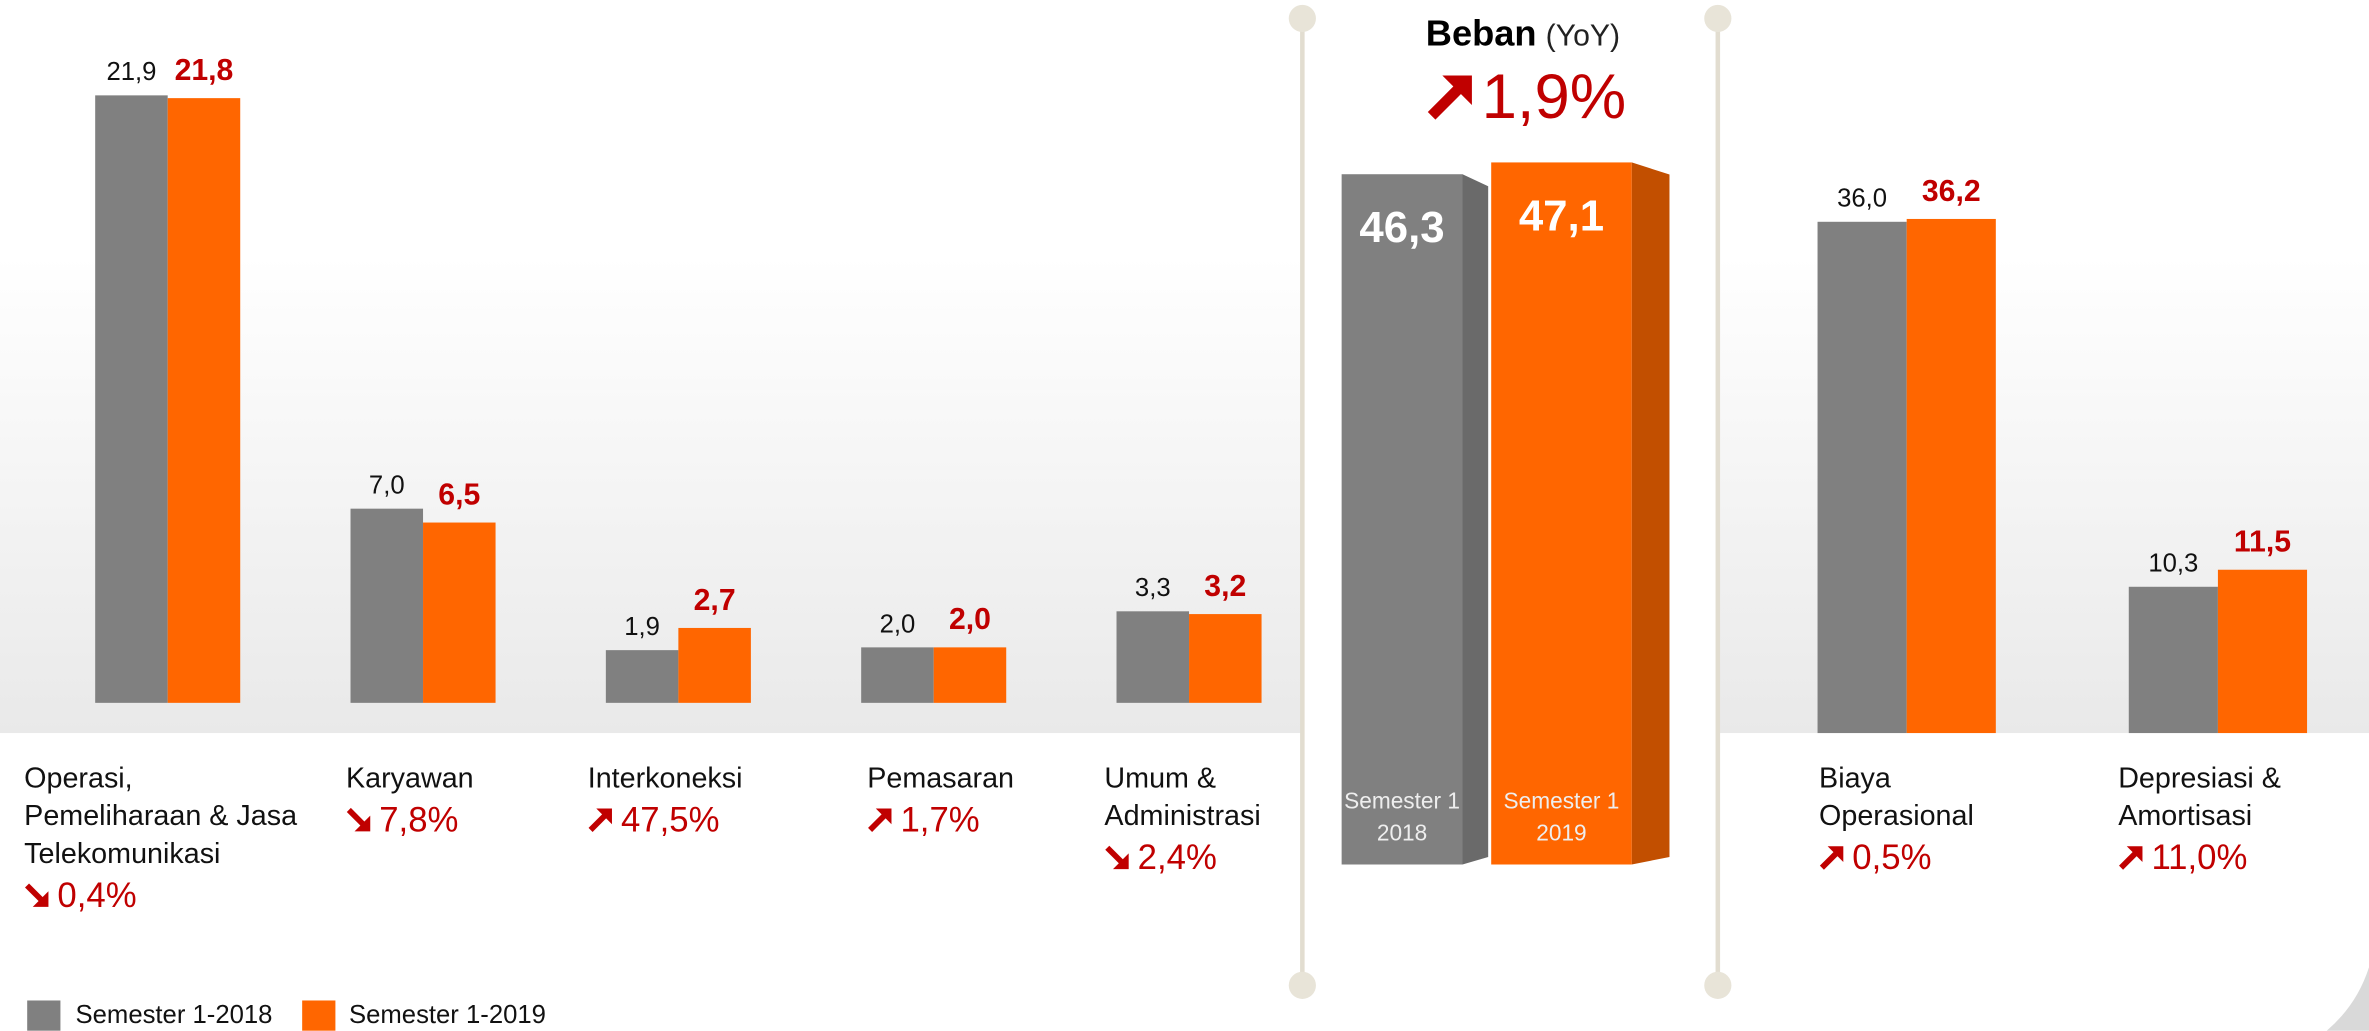 This screenshot has height=1031, width=2369. What do you see at coordinates (715, 600) in the screenshot?
I see `value-label: 2,7` at bounding box center [715, 600].